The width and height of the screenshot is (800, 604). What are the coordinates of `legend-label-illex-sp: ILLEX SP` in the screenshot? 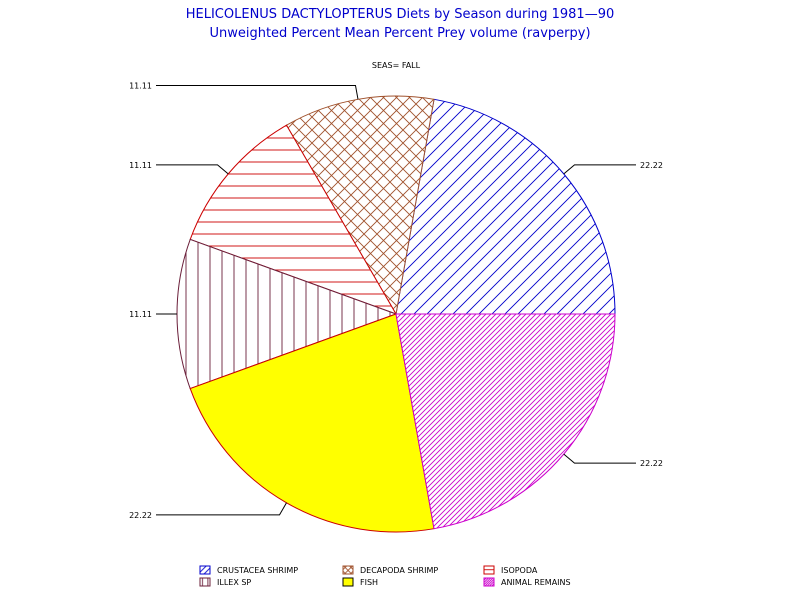 It's located at (234, 582).